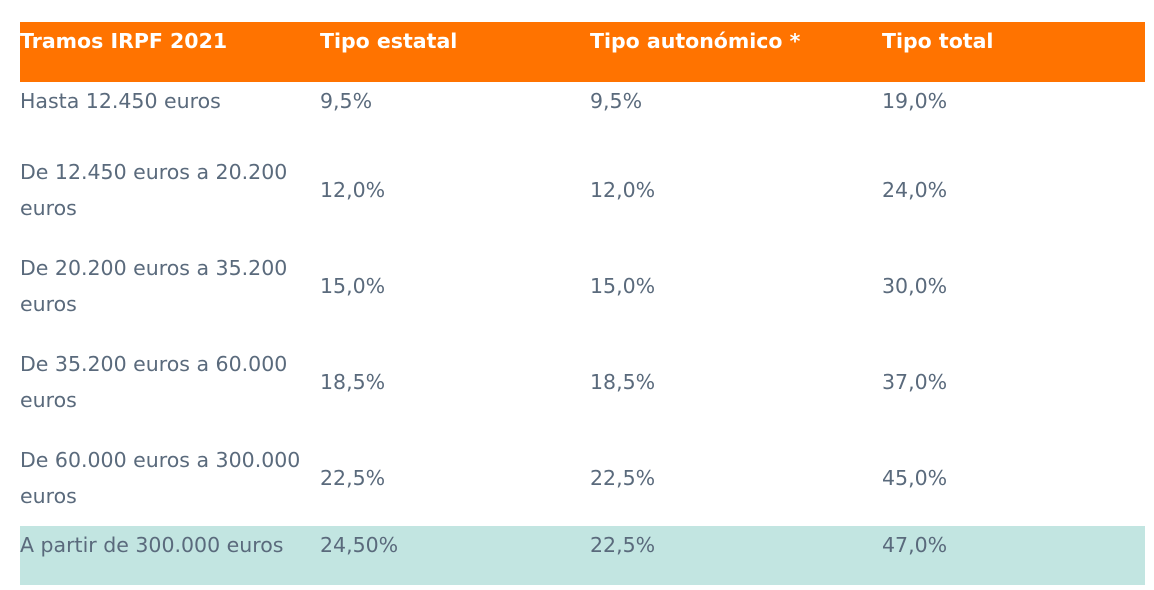  What do you see at coordinates (915, 190) in the screenshot?
I see `tipo-total-cell: 24,0%` at bounding box center [915, 190].